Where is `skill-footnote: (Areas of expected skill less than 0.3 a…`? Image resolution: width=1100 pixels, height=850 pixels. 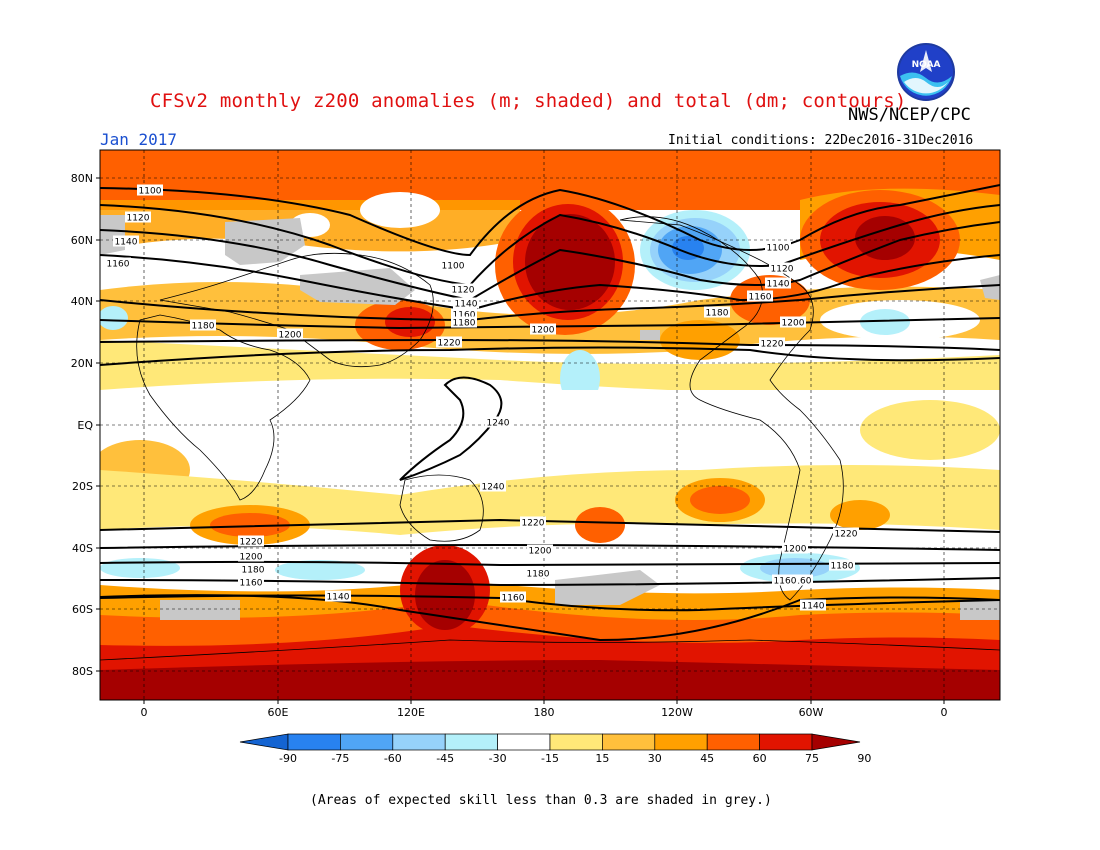
skill-footnote: (Areas of expected skill less than 0.3 a… is located at coordinates (541, 800).